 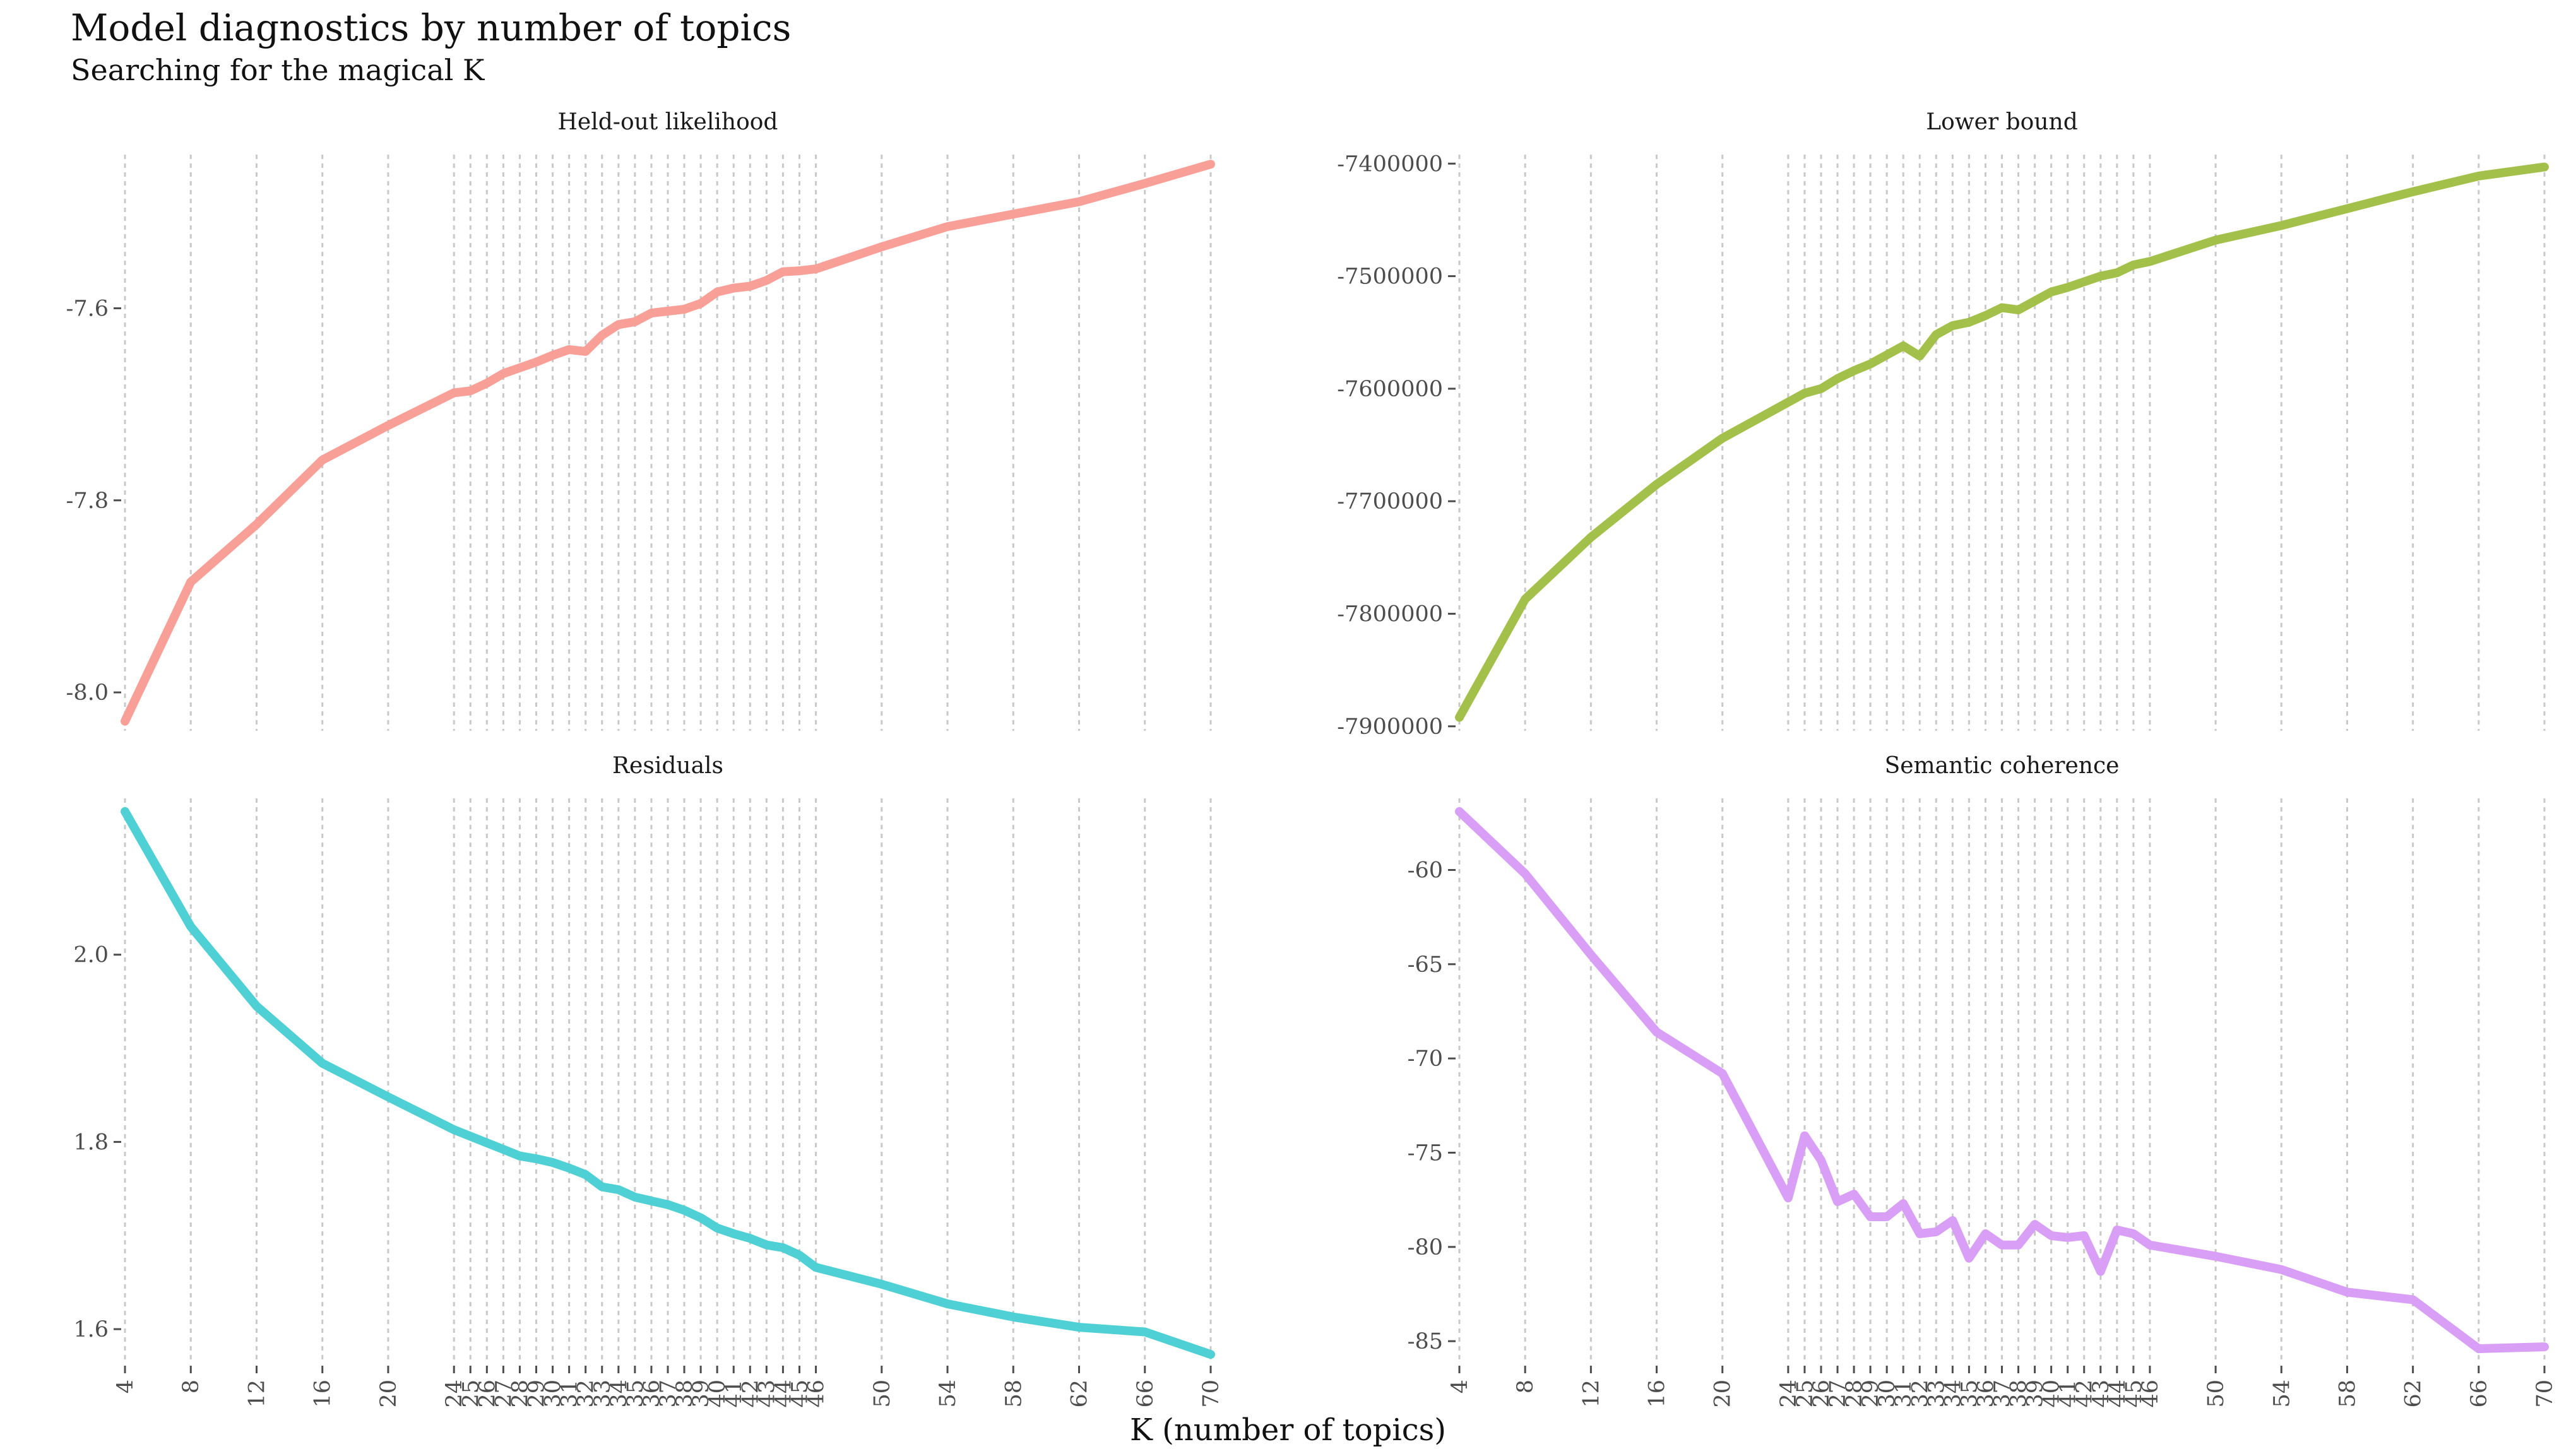 I want to click on y-tick-label: -65, so click(x=1426, y=965).